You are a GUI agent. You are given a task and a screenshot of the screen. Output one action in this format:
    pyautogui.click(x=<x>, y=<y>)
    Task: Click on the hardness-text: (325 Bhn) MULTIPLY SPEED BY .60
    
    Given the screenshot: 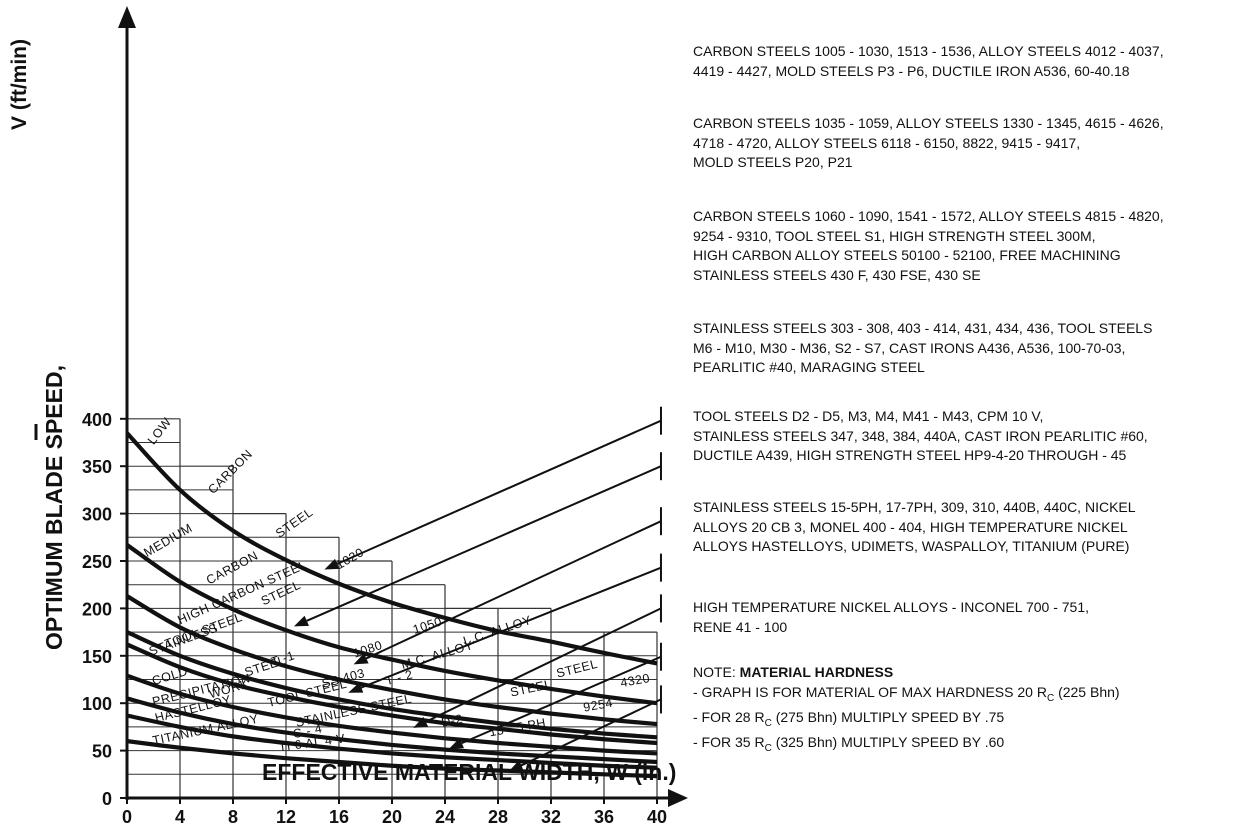 What is the action you would take?
    pyautogui.click(x=888, y=742)
    